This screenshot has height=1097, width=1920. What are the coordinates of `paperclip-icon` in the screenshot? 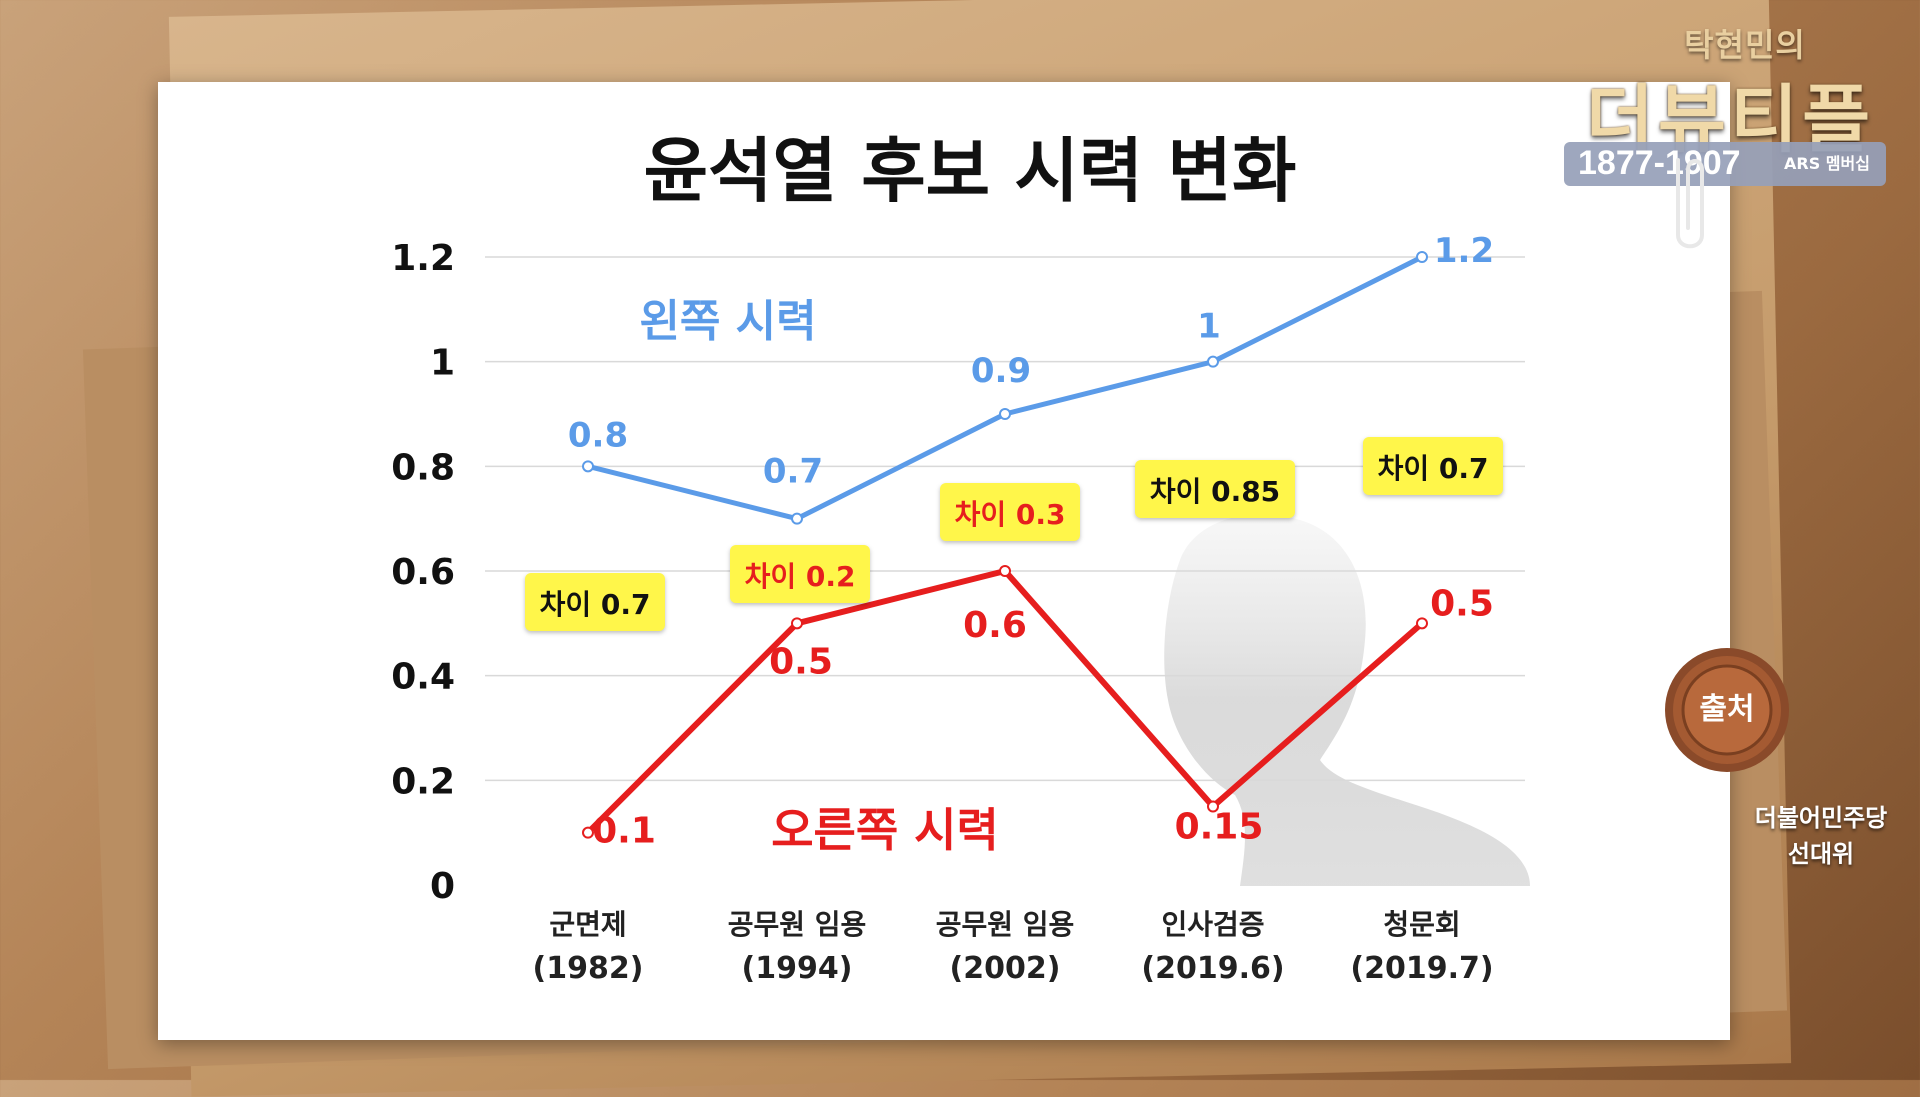 It's located at (1690, 203).